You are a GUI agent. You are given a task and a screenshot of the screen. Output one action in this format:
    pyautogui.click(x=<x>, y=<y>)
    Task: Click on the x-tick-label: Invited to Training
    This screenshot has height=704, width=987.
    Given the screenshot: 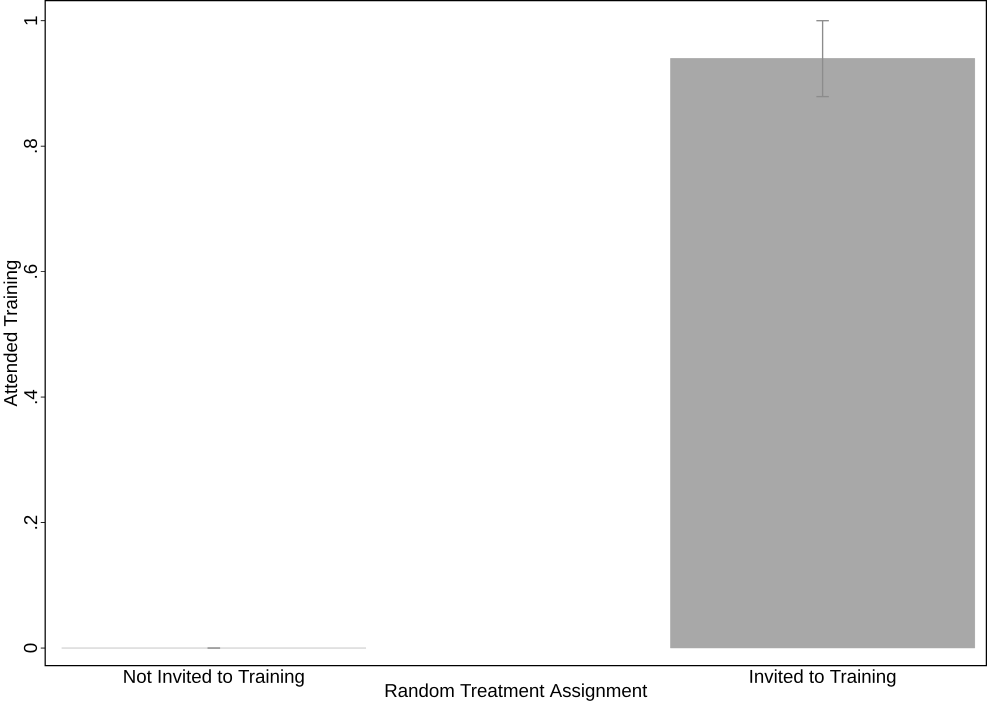 What is the action you would take?
    pyautogui.click(x=823, y=678)
    